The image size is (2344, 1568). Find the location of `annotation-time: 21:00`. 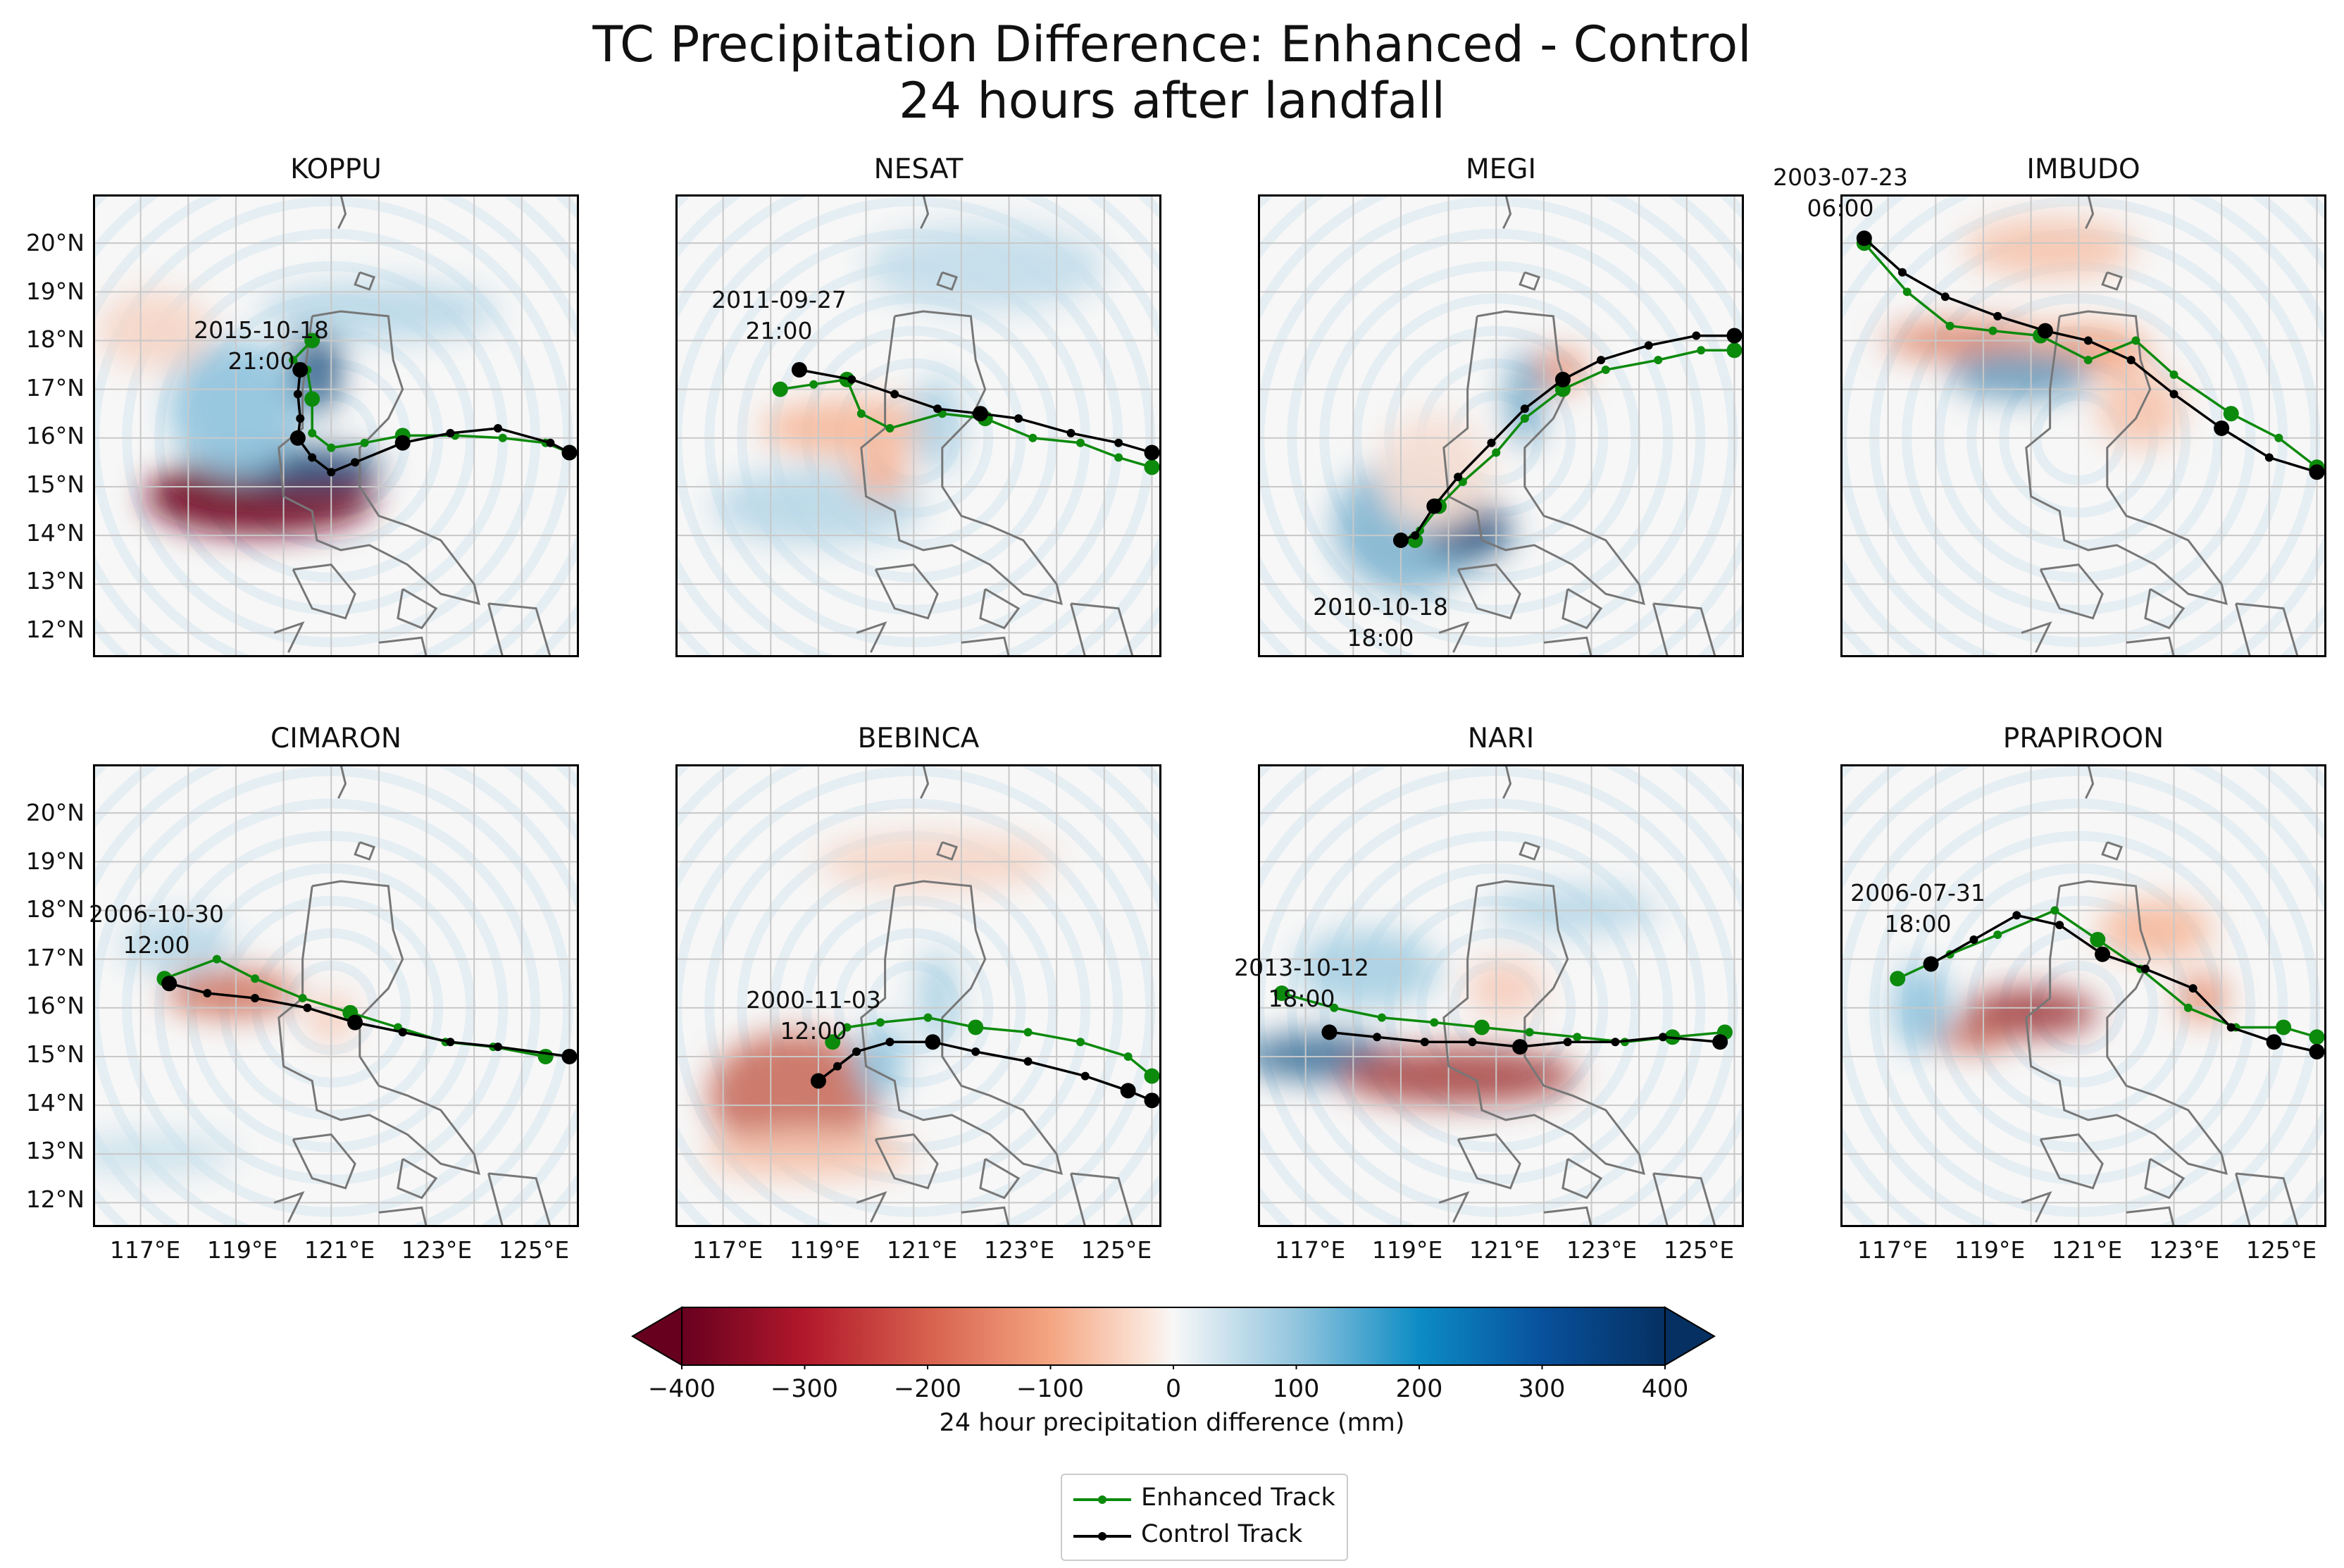

annotation-time: 21:00 is located at coordinates (779, 330).